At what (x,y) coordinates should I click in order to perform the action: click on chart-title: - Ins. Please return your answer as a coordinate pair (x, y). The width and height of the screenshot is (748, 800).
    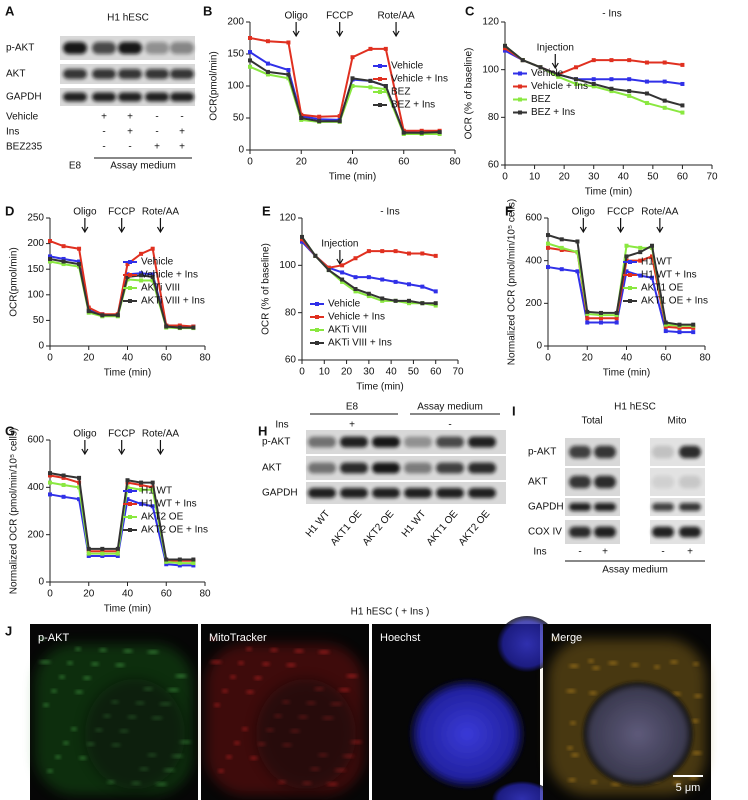
    Looking at the image, I should click on (389, 212).